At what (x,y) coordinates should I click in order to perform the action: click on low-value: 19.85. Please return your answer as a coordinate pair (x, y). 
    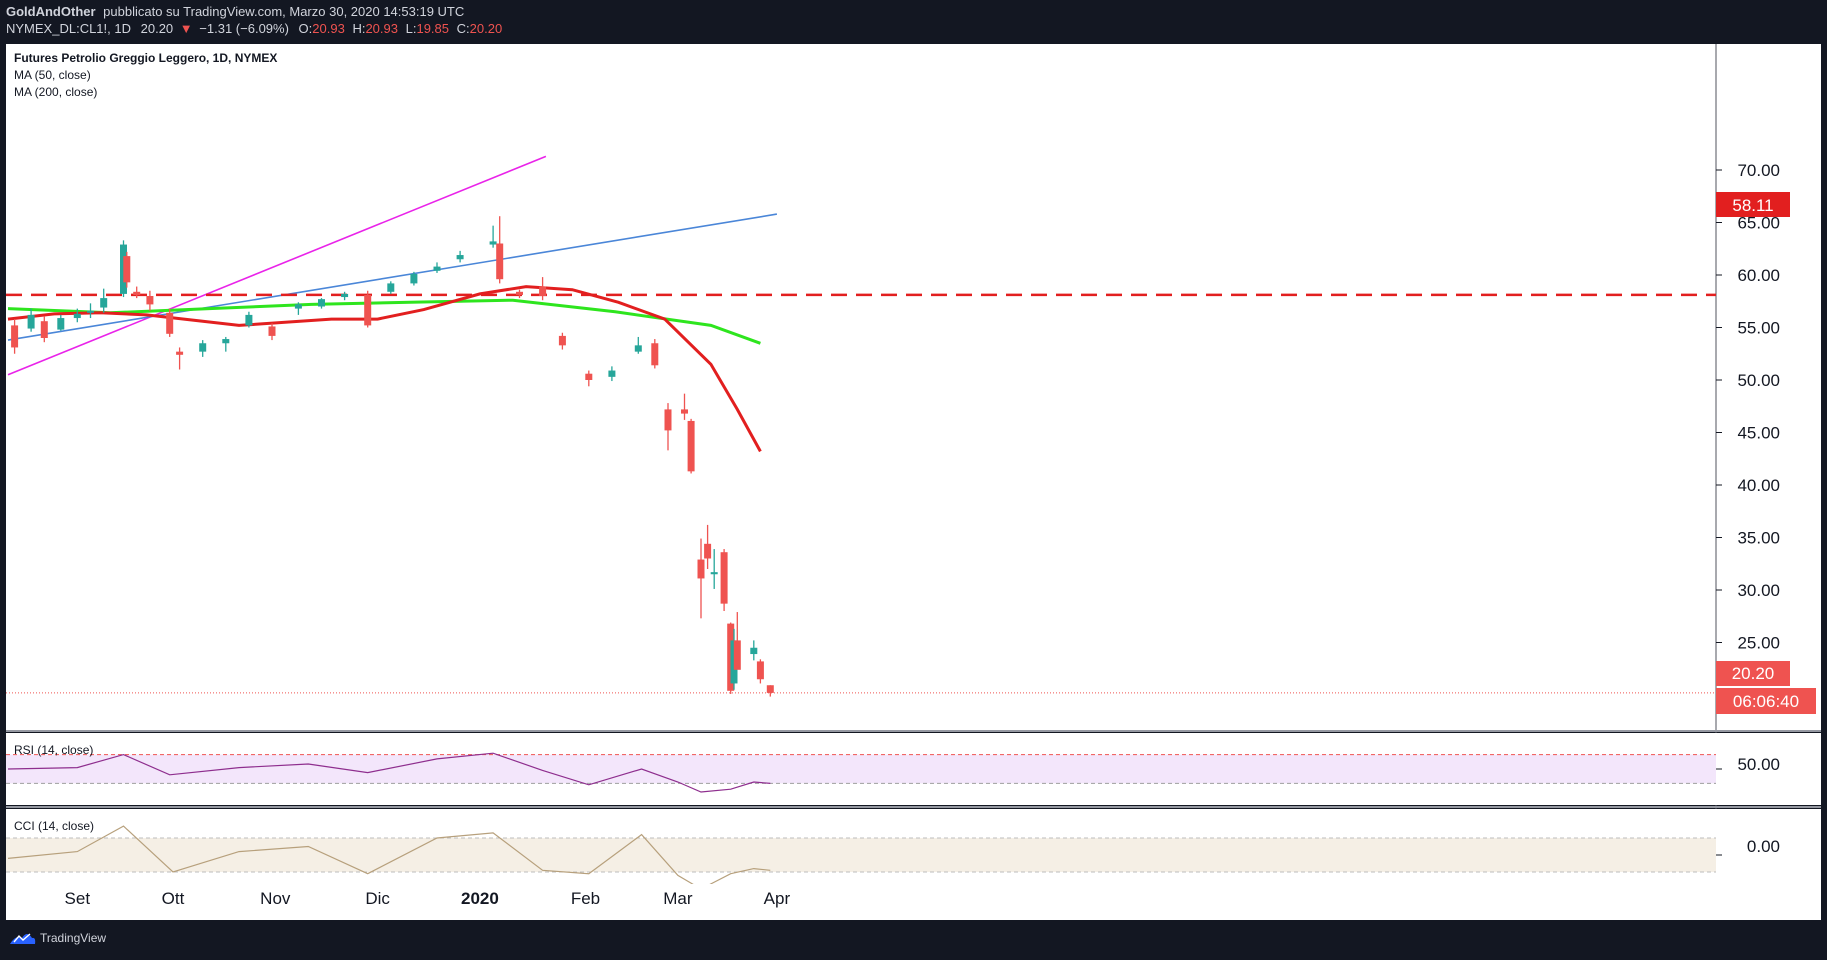
    Looking at the image, I should click on (432, 28).